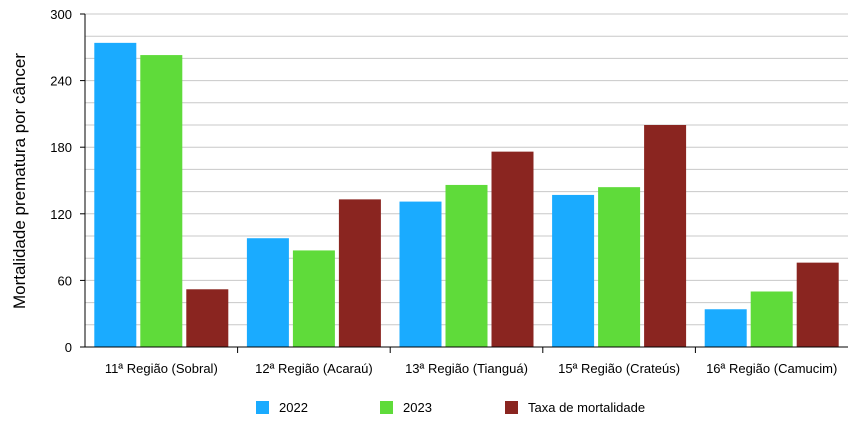  I want to click on legend: 2022 2023 Taxa de mortalidade, so click(450, 407).